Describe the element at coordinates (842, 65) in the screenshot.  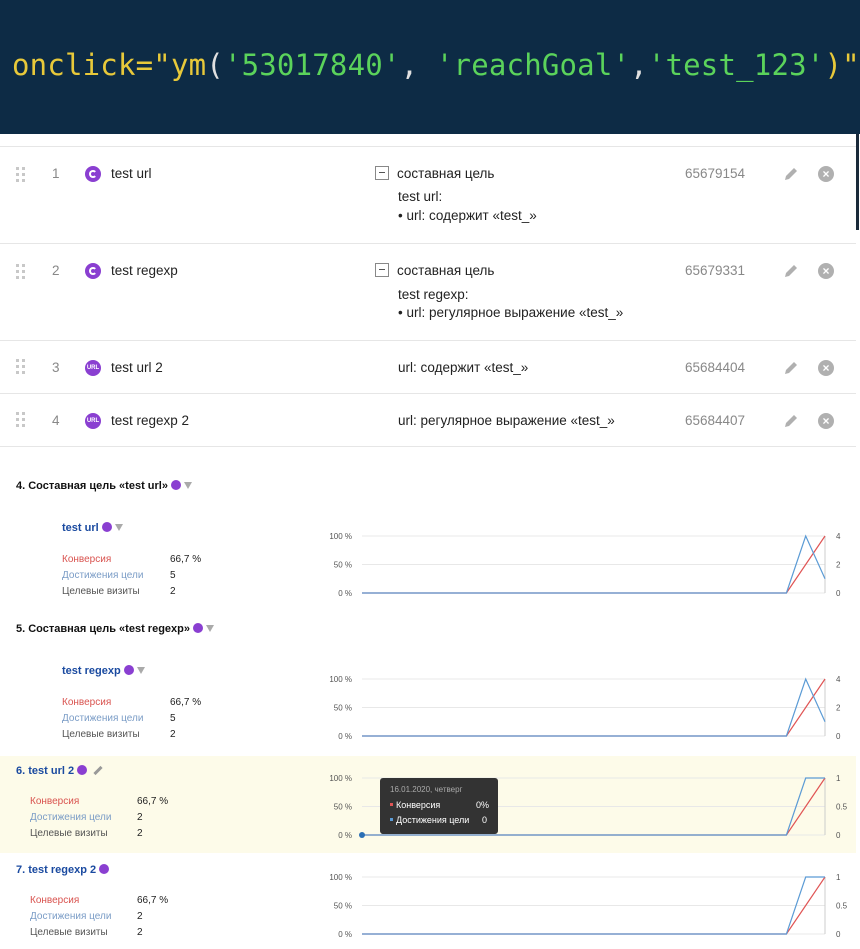
I see `code-close: )"` at that location.